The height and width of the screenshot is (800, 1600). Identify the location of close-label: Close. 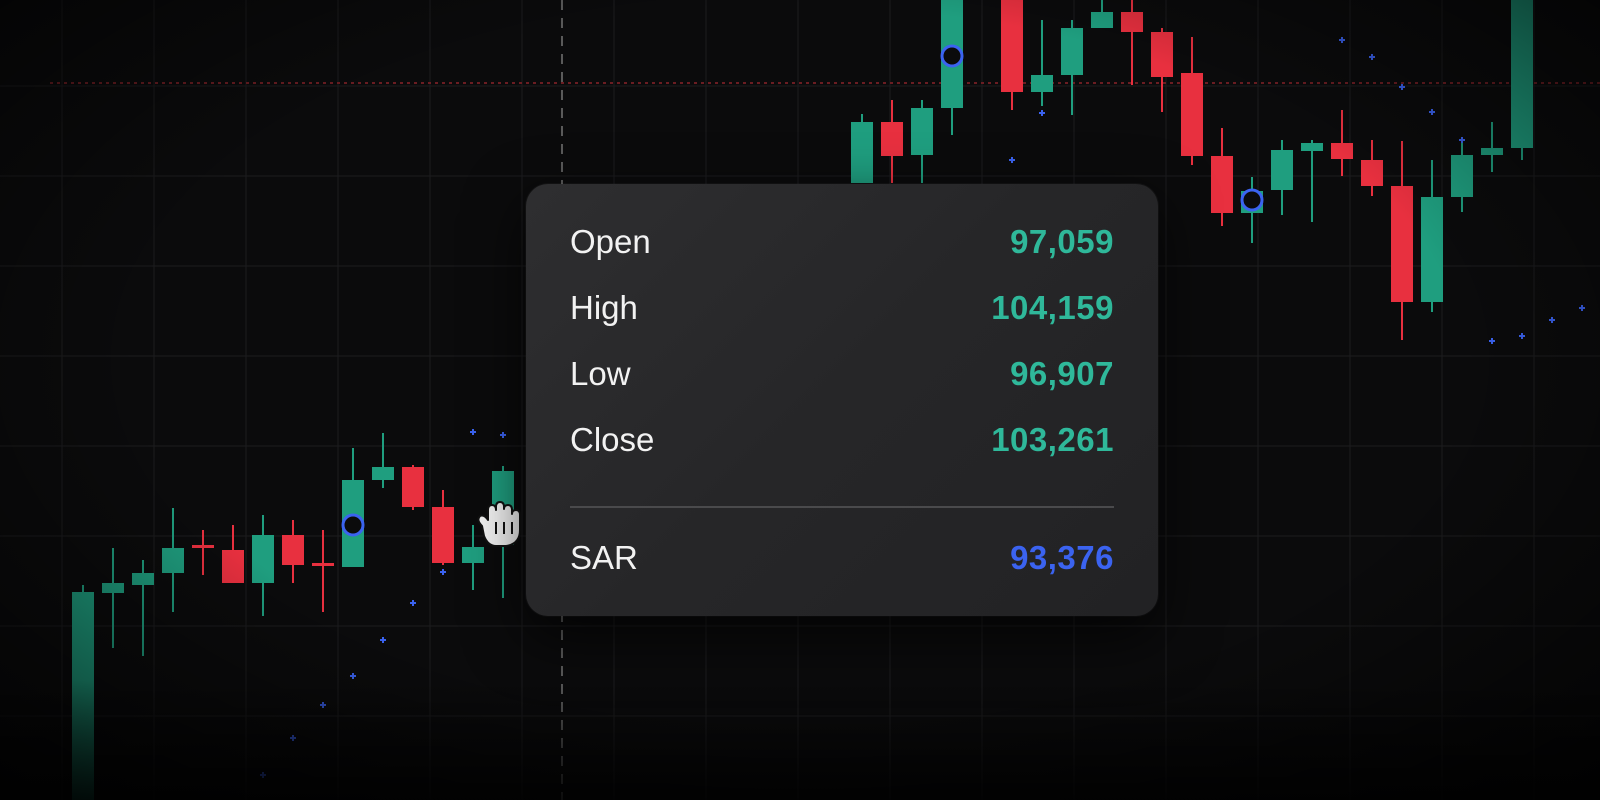
(612, 439).